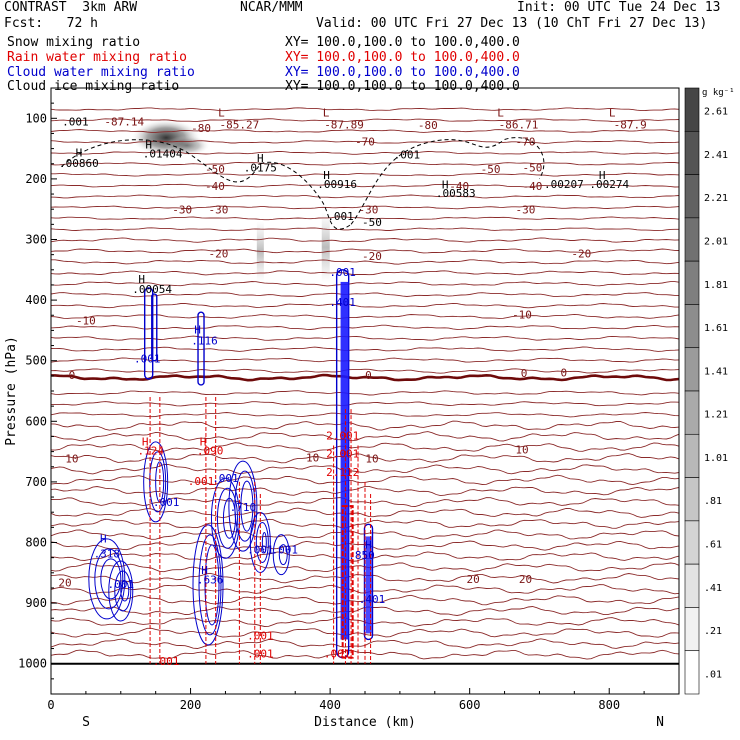  What do you see at coordinates (522, 314) in the screenshot?
I see `contour-label: -10` at bounding box center [522, 314].